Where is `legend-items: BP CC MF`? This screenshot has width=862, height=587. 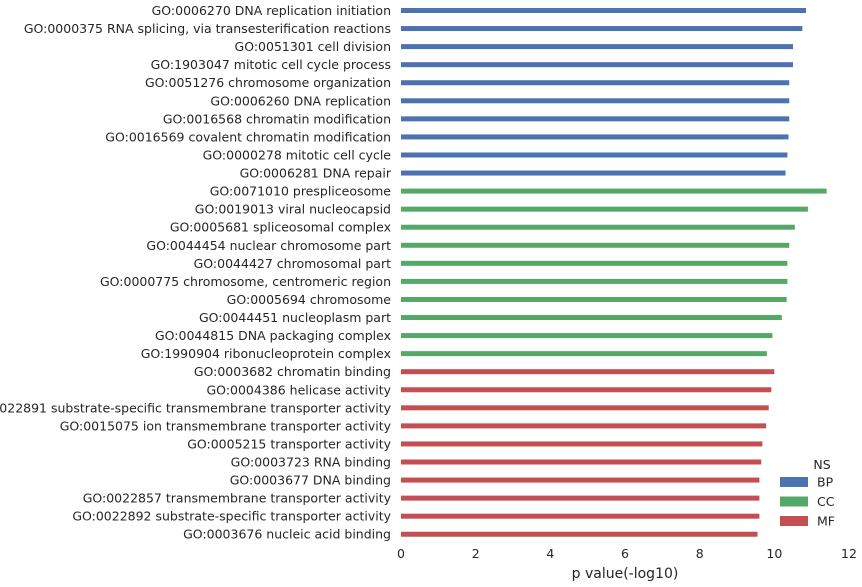
legend-items: BP CC MF is located at coordinates (807, 502).